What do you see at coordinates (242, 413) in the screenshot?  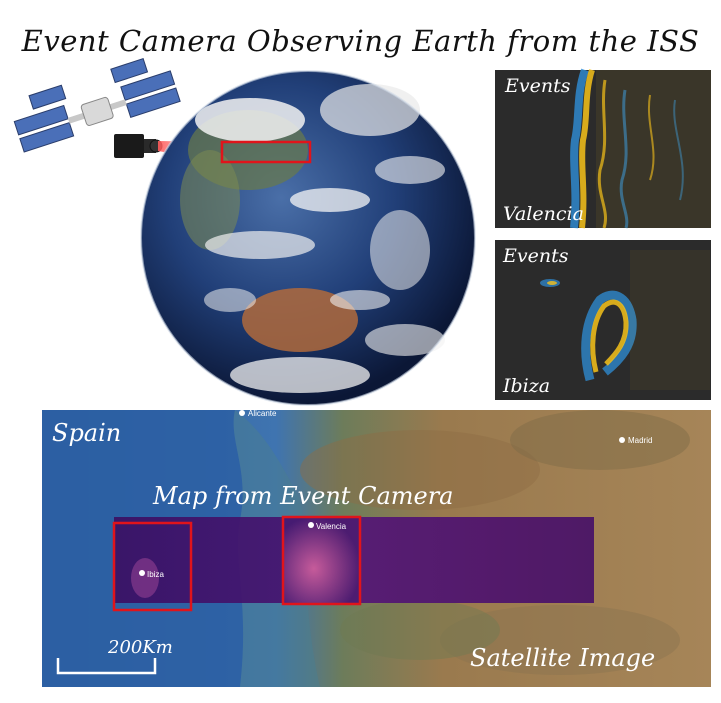 I see `alicante-pin-icon` at bounding box center [242, 413].